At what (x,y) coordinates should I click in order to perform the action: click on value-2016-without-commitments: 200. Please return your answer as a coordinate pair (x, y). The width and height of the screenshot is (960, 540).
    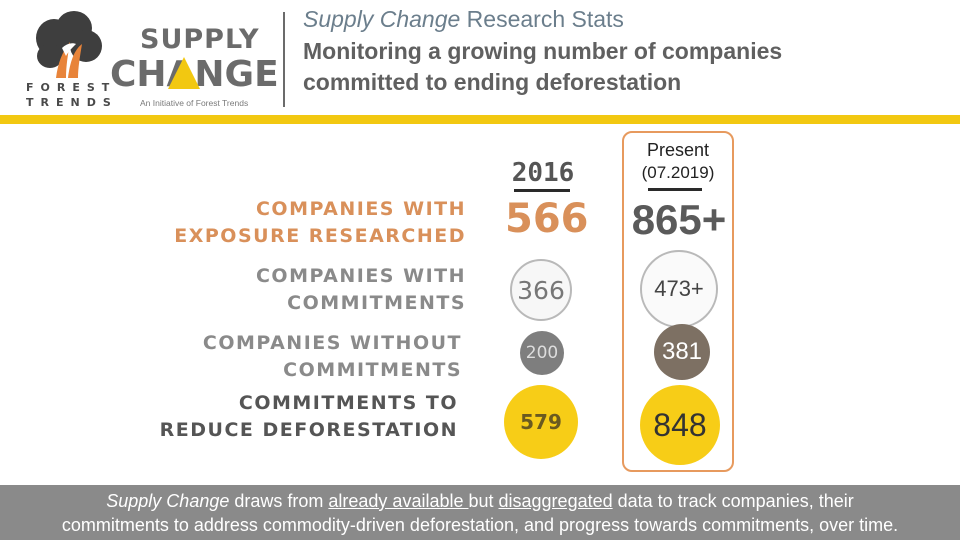
    Looking at the image, I should click on (542, 353).